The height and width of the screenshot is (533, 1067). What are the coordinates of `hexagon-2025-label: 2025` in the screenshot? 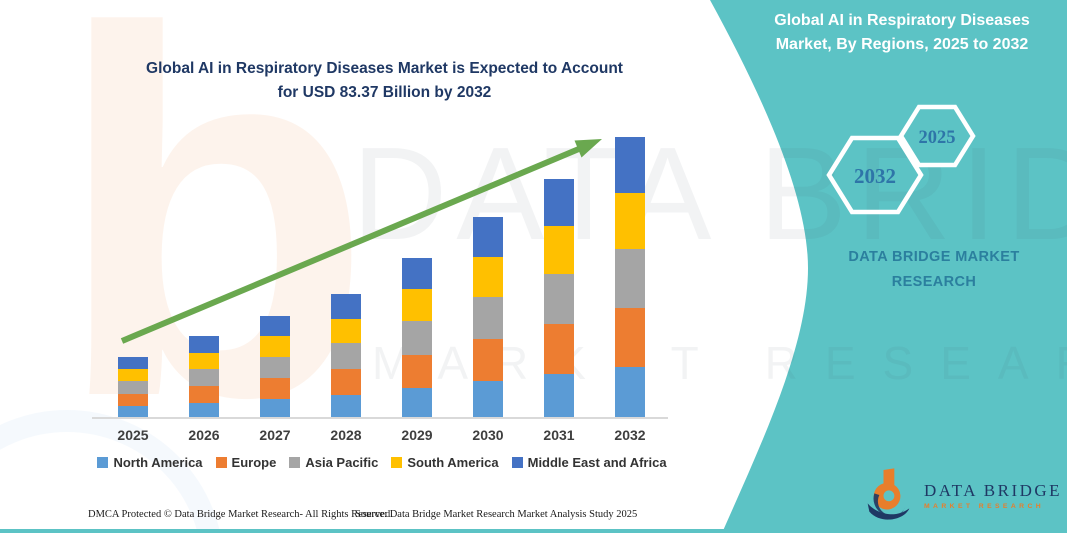 It's located at (937, 138).